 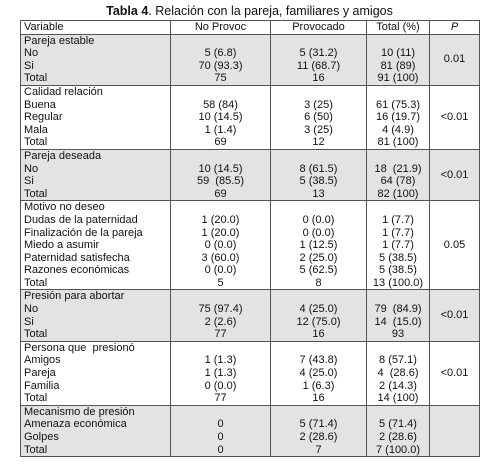 I want to click on data-row: Amenaza económica 0 5 (71.4) 5 (71.4), so click(x=250, y=424).